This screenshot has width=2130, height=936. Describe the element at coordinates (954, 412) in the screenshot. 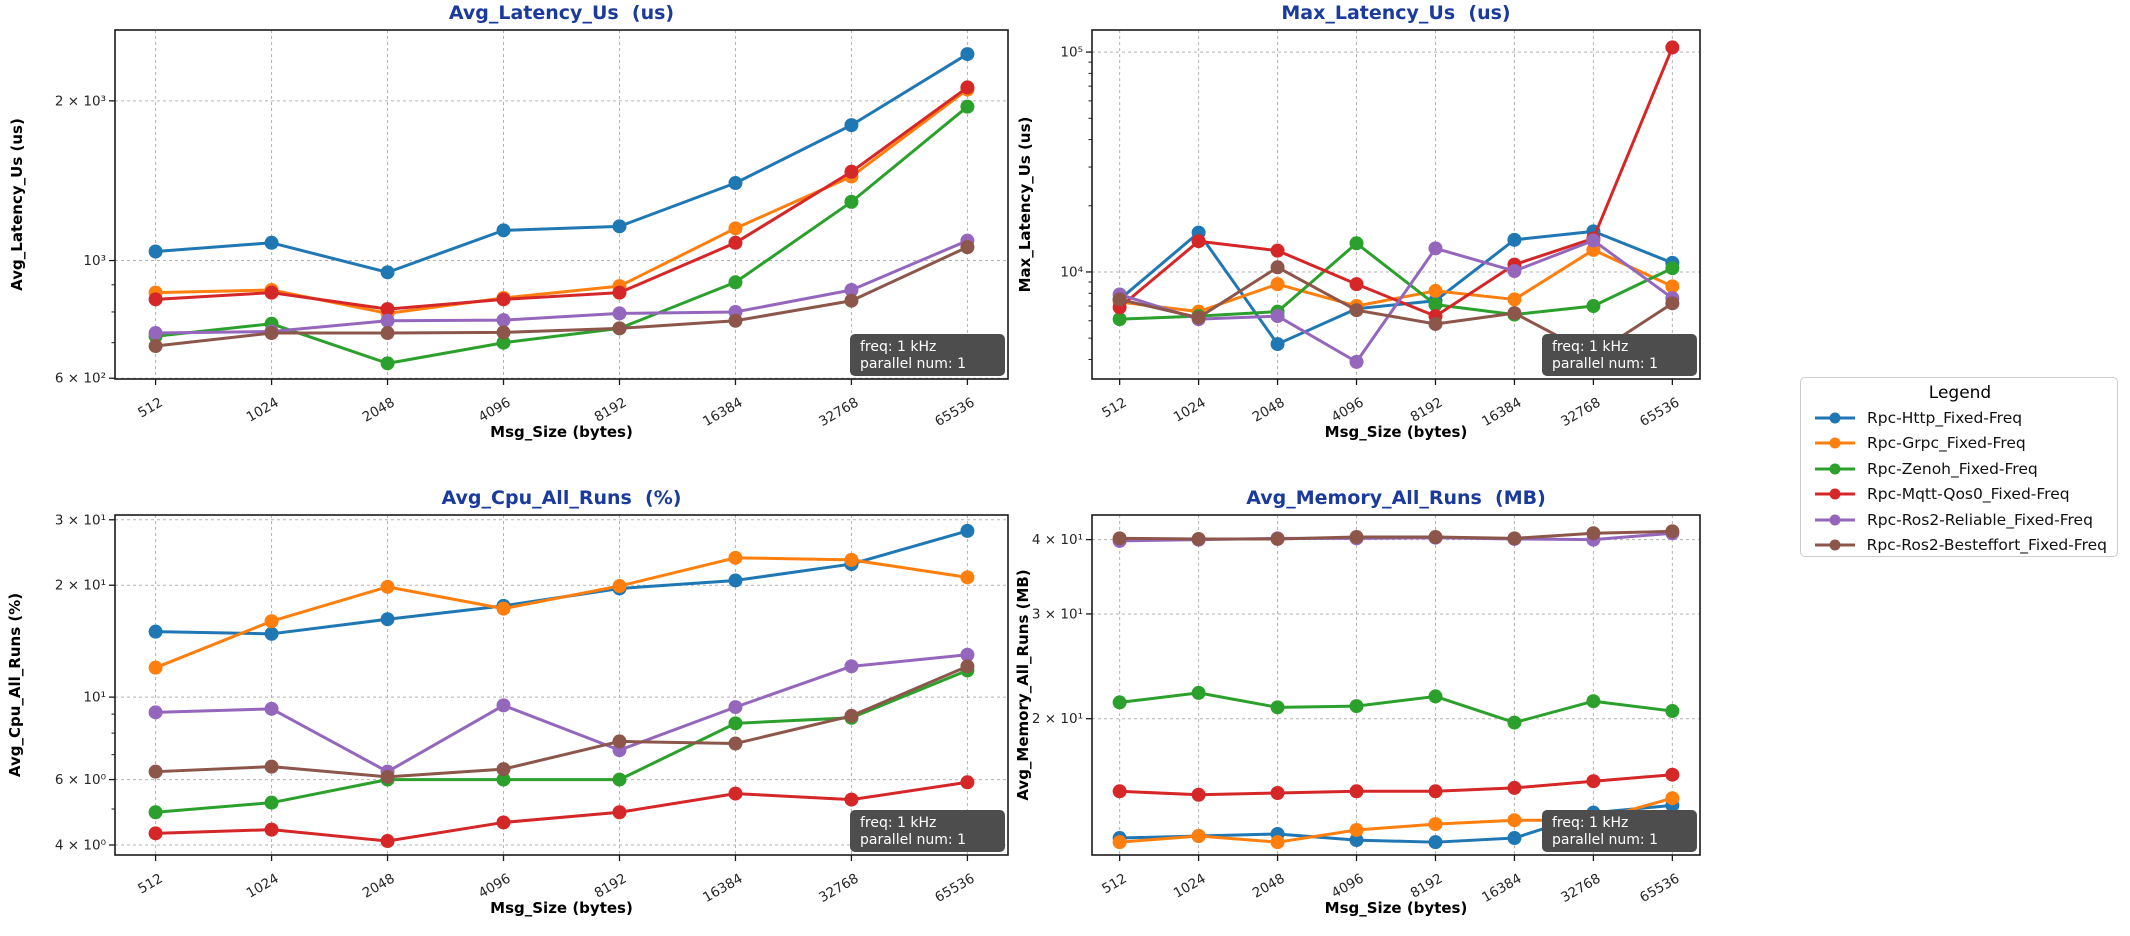

I see `x-tick-label: 65536` at that location.